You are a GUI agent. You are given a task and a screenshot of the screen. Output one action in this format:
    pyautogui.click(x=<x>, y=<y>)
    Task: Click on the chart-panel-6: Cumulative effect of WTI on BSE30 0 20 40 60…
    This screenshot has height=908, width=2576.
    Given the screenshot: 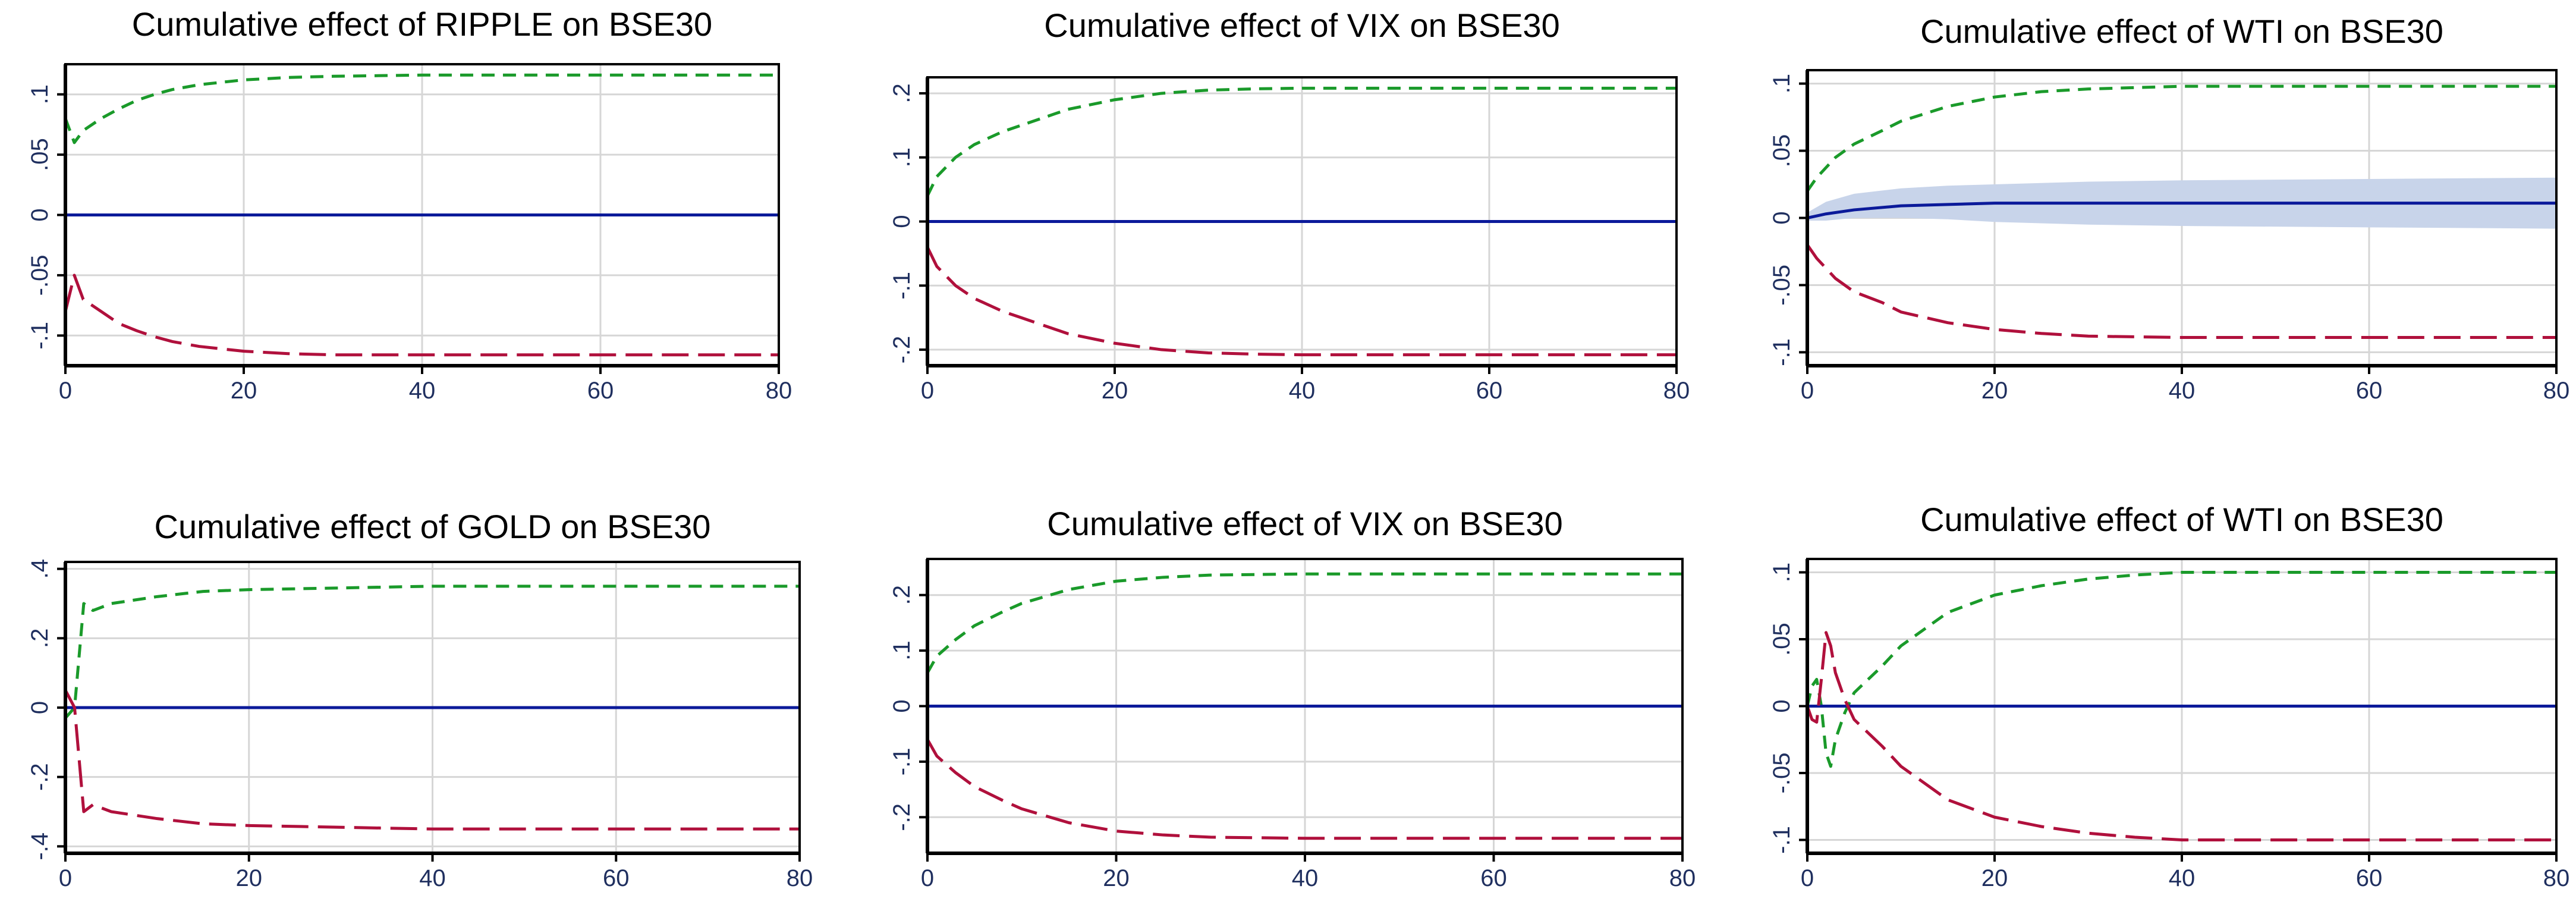 What is the action you would take?
    pyautogui.click(x=2169, y=696)
    